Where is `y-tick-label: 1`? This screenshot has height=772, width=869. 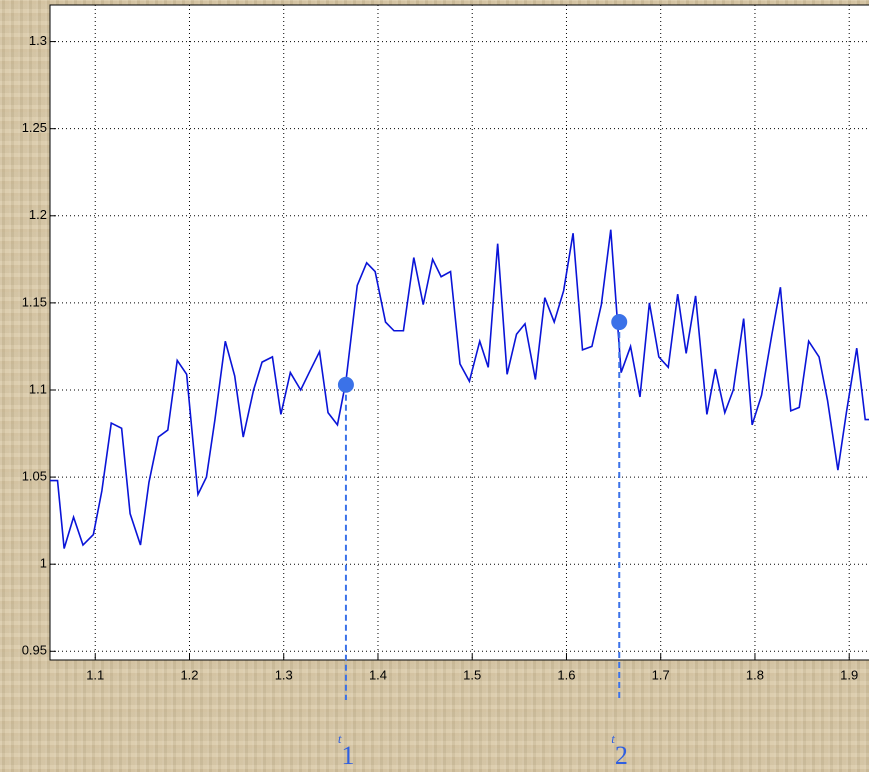 y-tick-label: 1 is located at coordinates (43, 563).